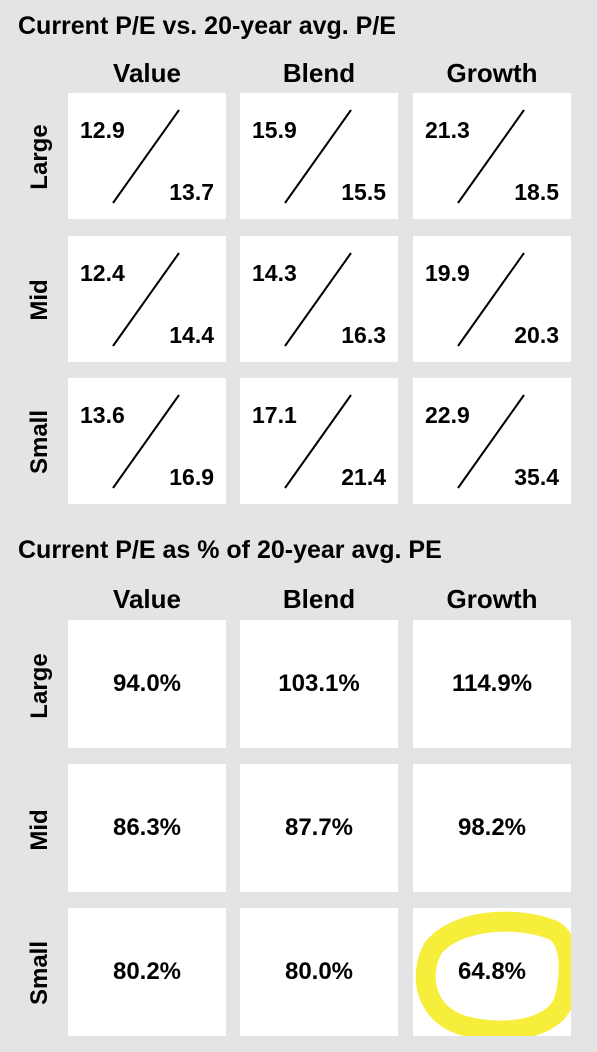  Describe the element at coordinates (536, 192) in the screenshot. I see `avg-pe: 18.5` at that location.